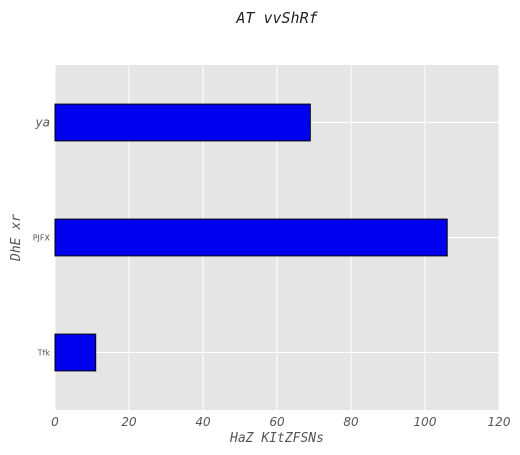  Describe the element at coordinates (16, 238) in the screenshot. I see `y-axis-label: DhE xr` at that location.